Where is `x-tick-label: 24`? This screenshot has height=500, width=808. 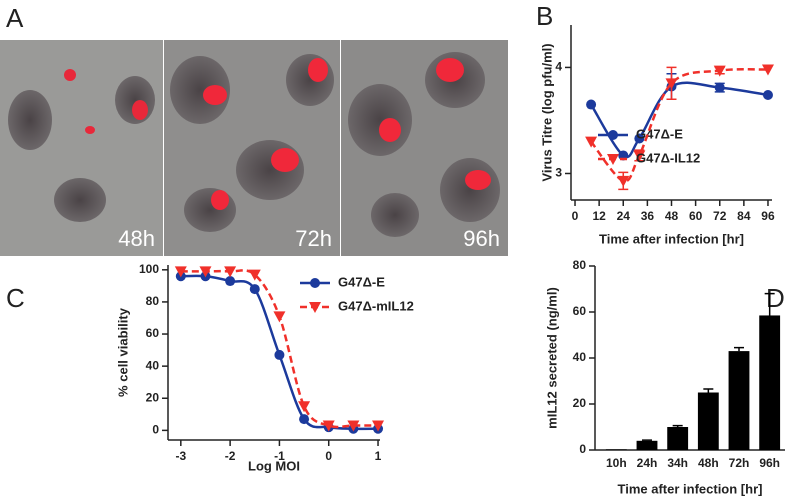
x-tick-label: 24 is located at coordinates (624, 216).